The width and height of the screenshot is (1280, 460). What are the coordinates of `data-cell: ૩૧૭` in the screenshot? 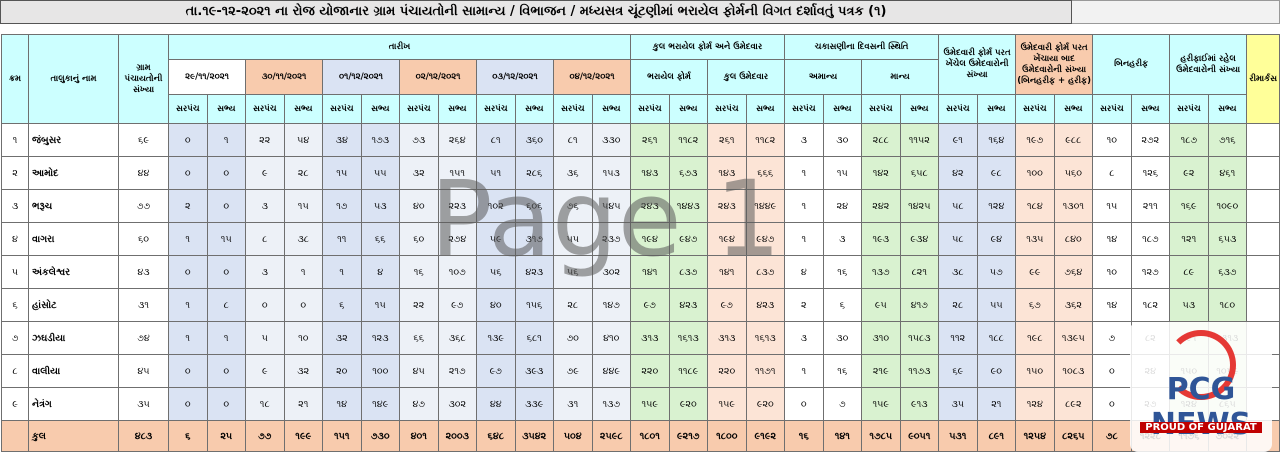 It's located at (534, 239).